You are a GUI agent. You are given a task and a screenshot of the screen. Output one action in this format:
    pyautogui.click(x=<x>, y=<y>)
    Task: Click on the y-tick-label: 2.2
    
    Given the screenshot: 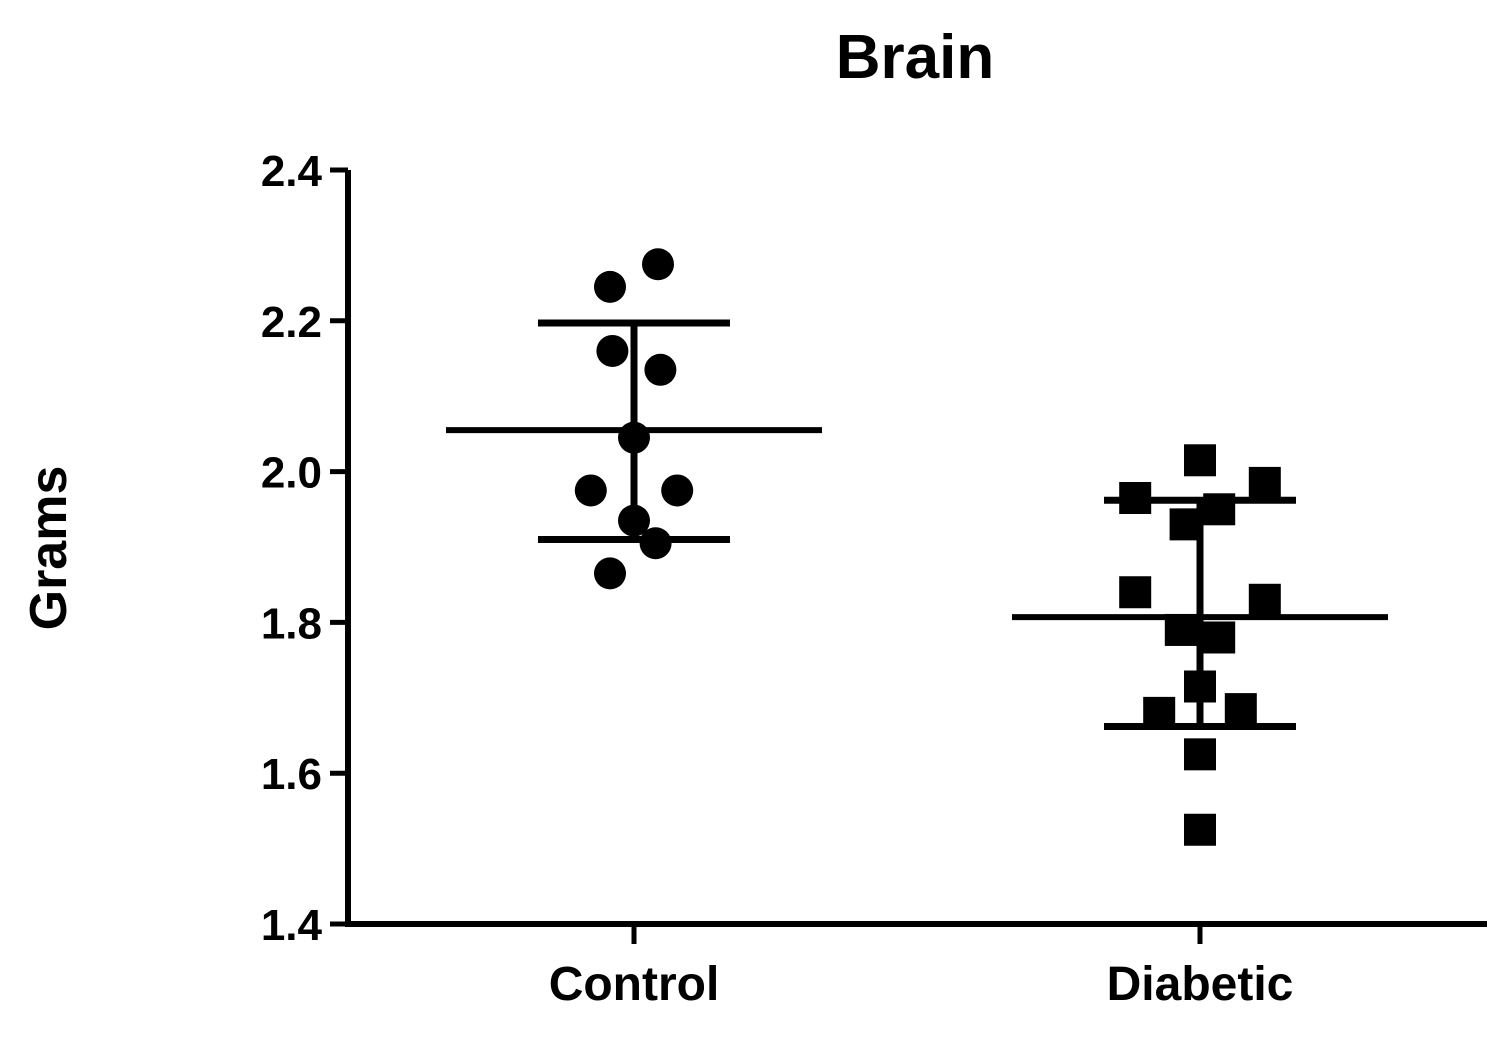 What is the action you would take?
    pyautogui.click(x=291, y=322)
    